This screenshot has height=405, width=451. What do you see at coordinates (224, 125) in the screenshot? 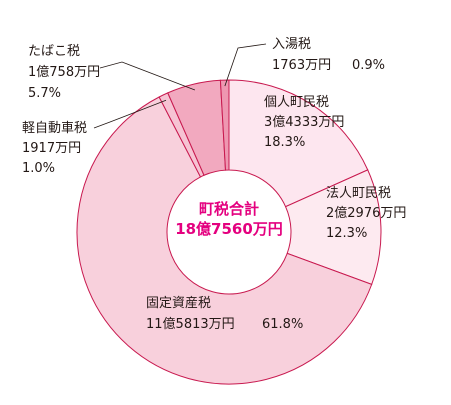
I see `slice-nyuto` at bounding box center [224, 125].